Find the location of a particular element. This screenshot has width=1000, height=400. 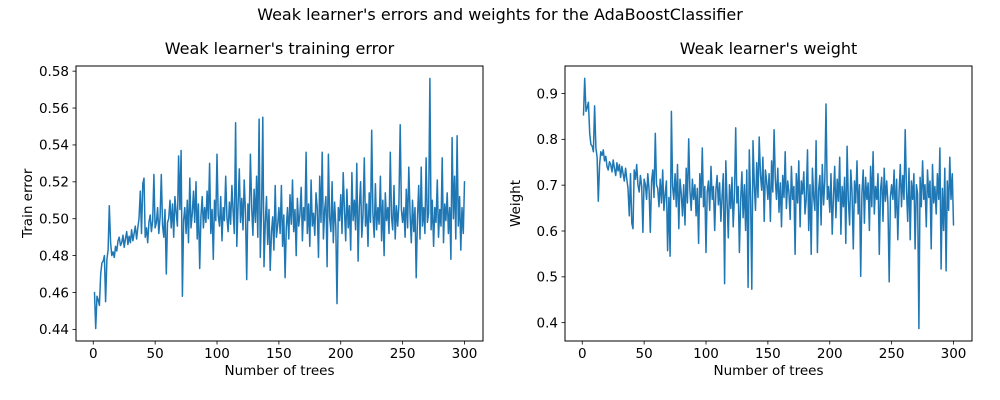

right-plot-title: Weak learner's weight is located at coordinates (768, 48).